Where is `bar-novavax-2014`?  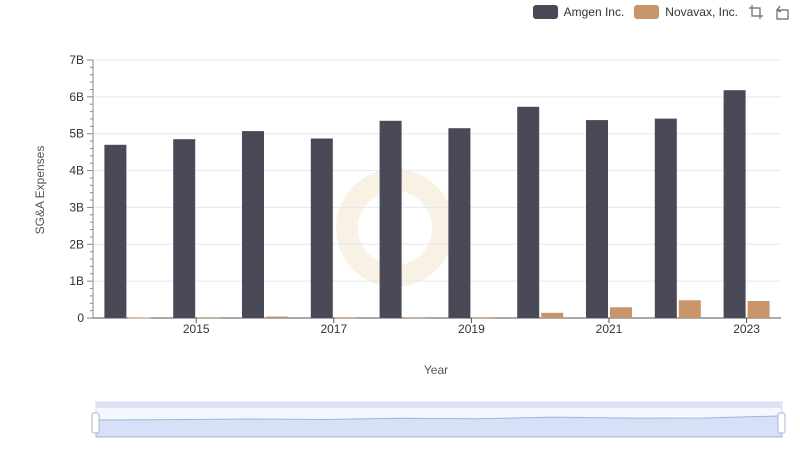 bar-novavax-2014 is located at coordinates (139, 318).